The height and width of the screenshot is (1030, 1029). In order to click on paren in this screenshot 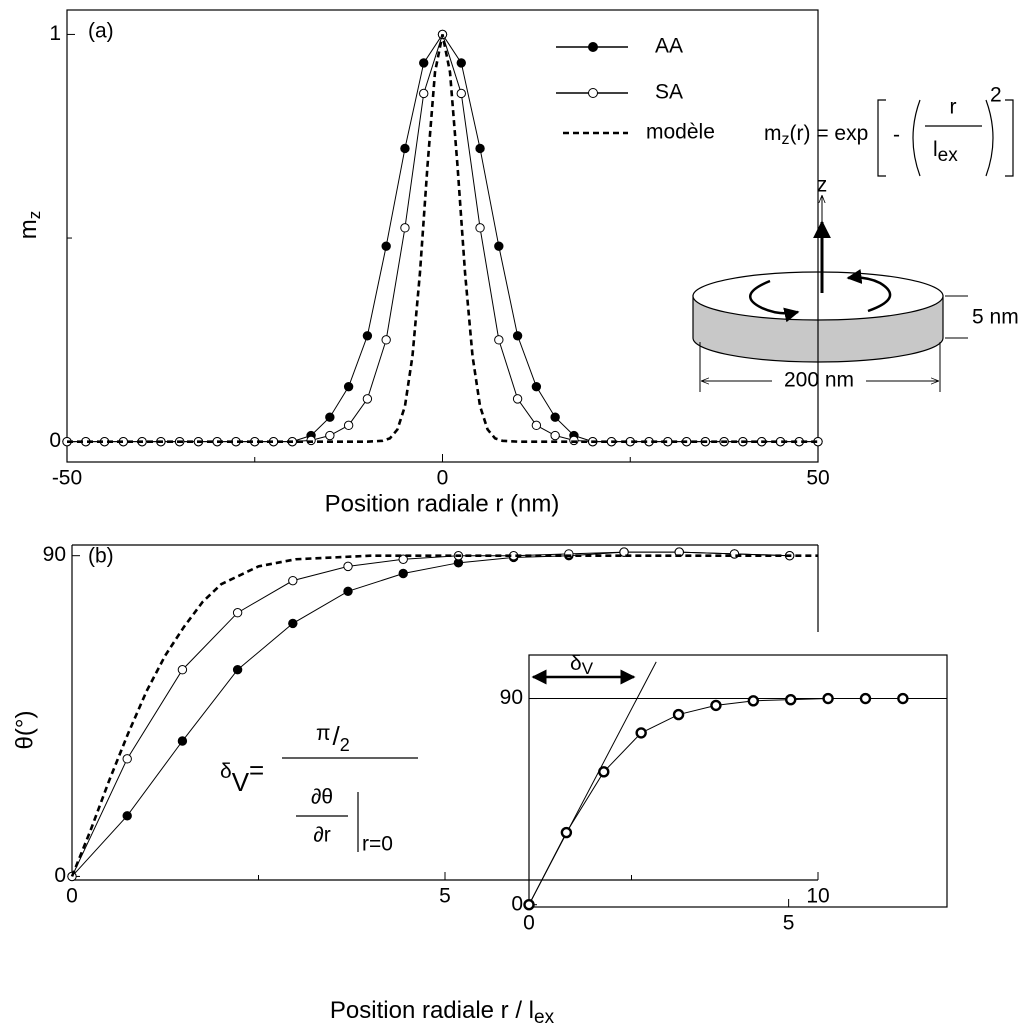, I will do `click(953, 138)`.